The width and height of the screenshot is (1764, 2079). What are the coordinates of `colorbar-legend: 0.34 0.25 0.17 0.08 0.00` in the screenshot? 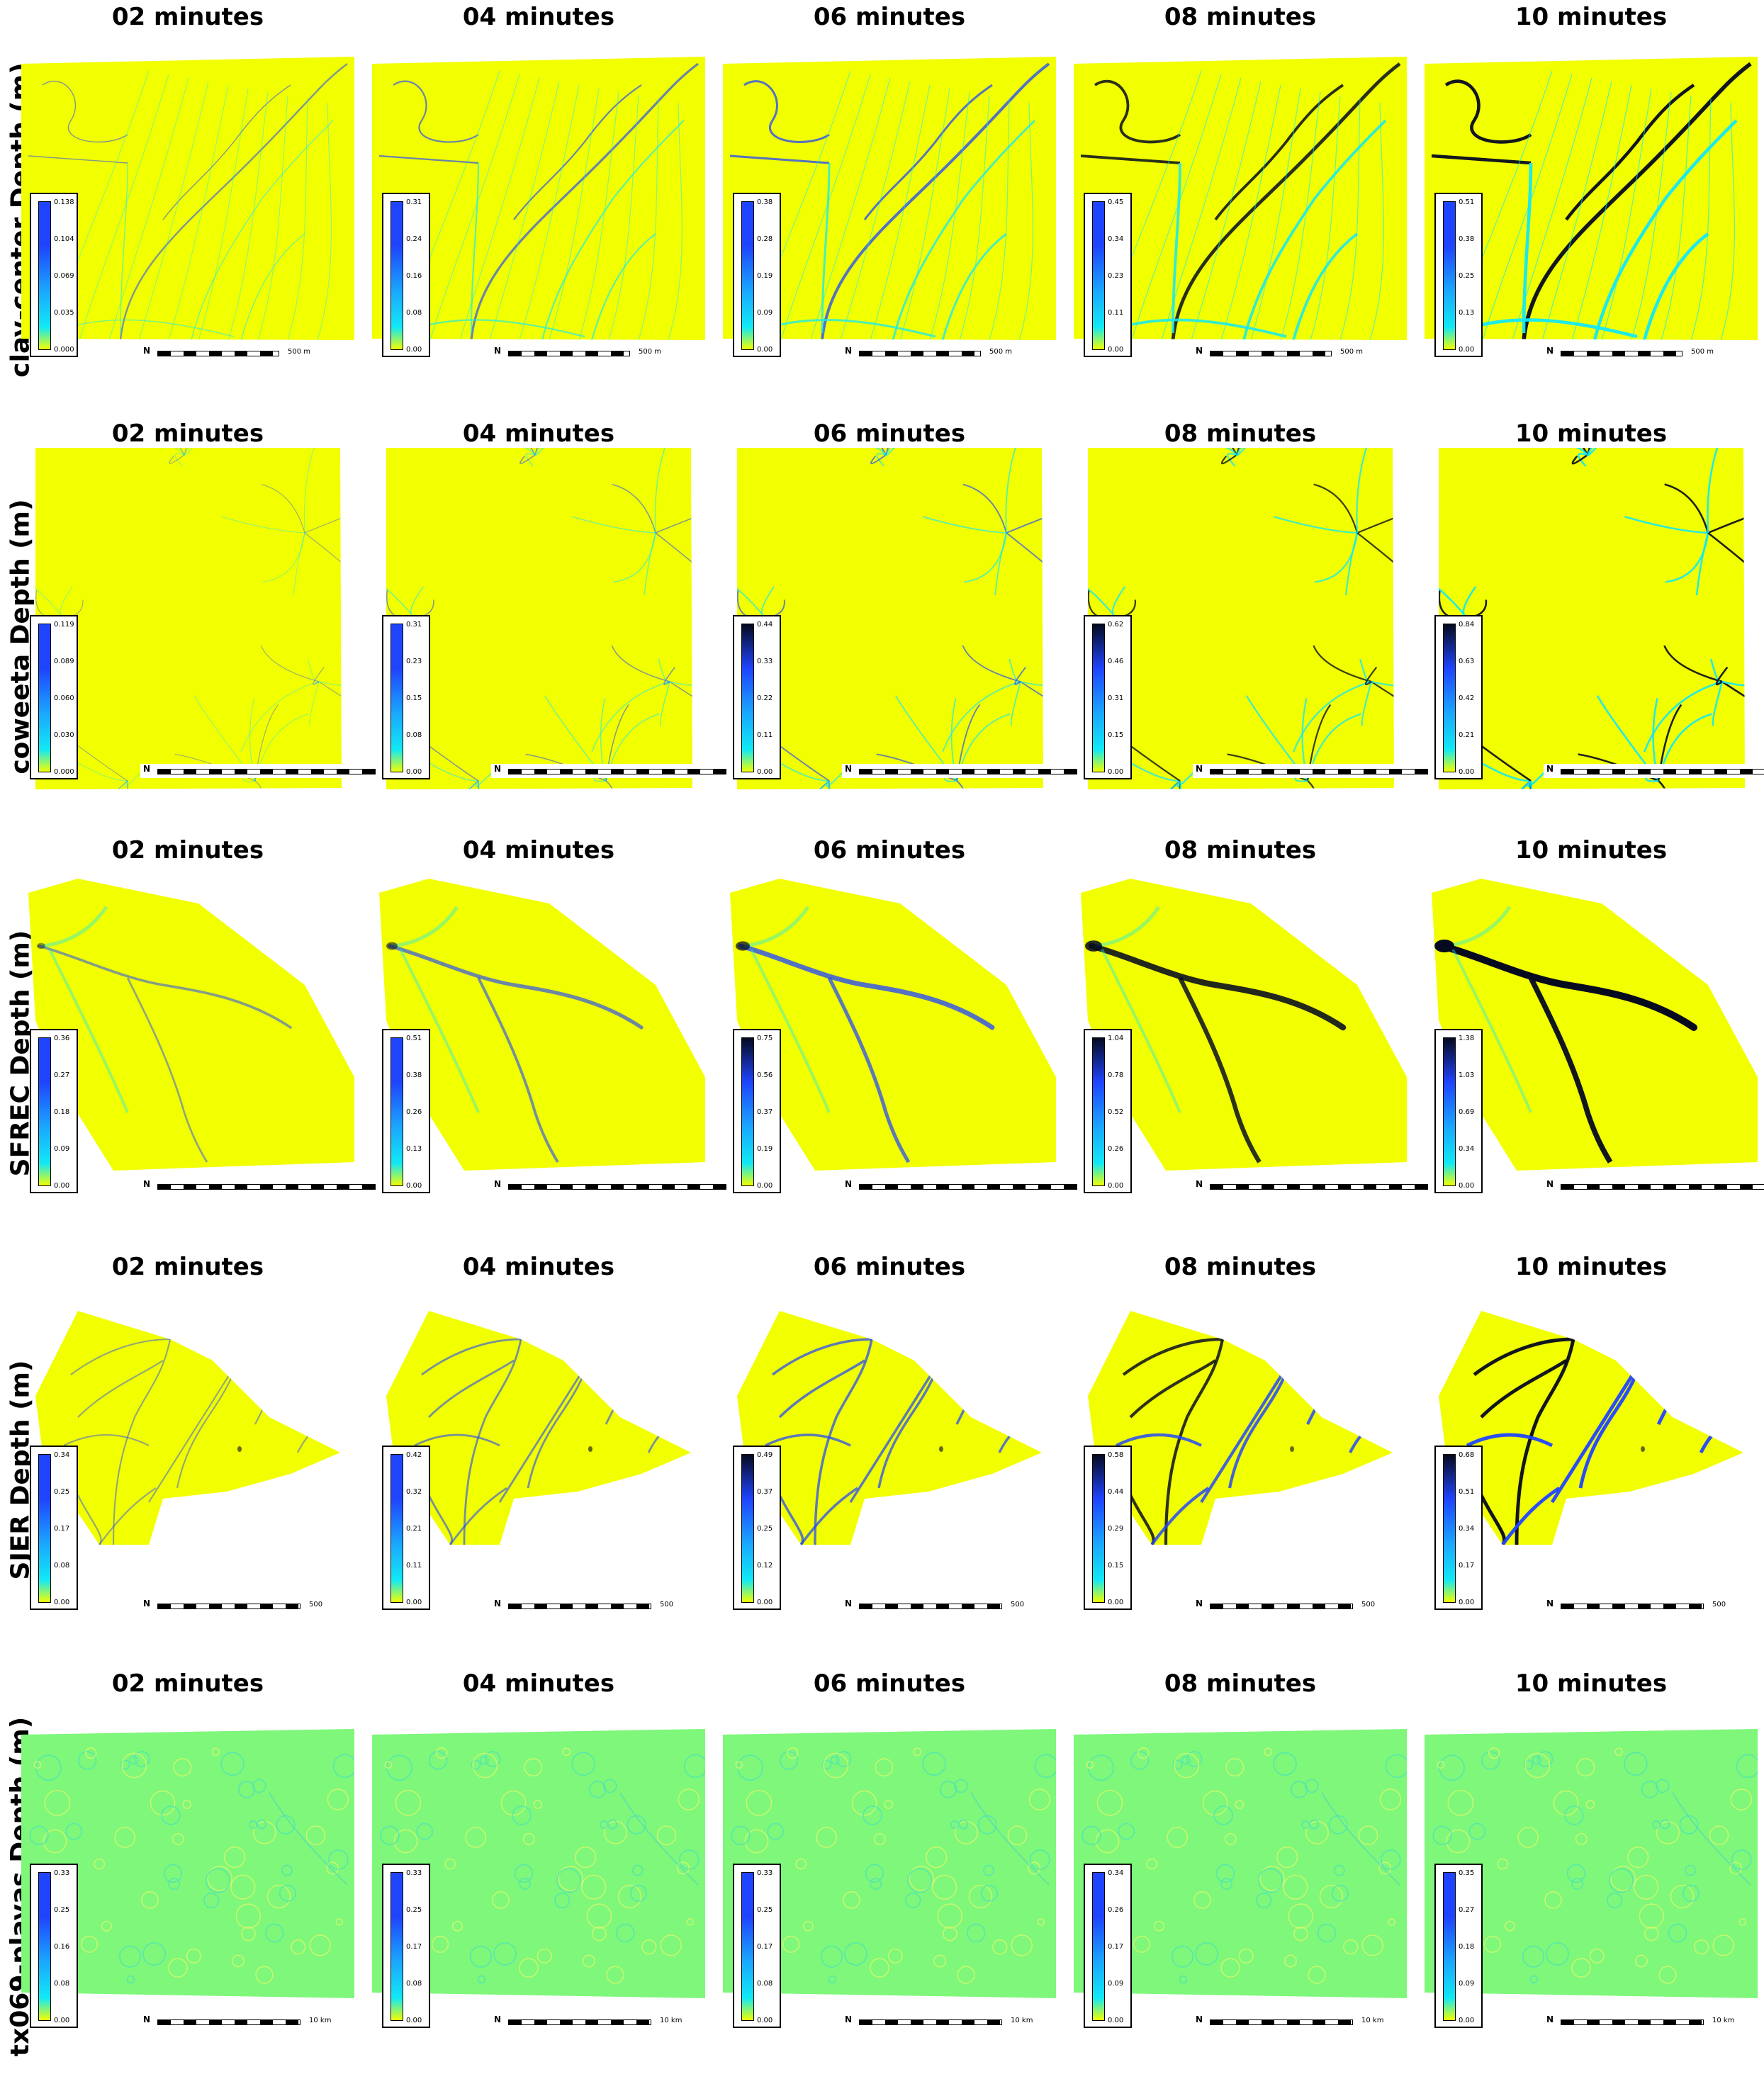 It's located at (54, 1528).